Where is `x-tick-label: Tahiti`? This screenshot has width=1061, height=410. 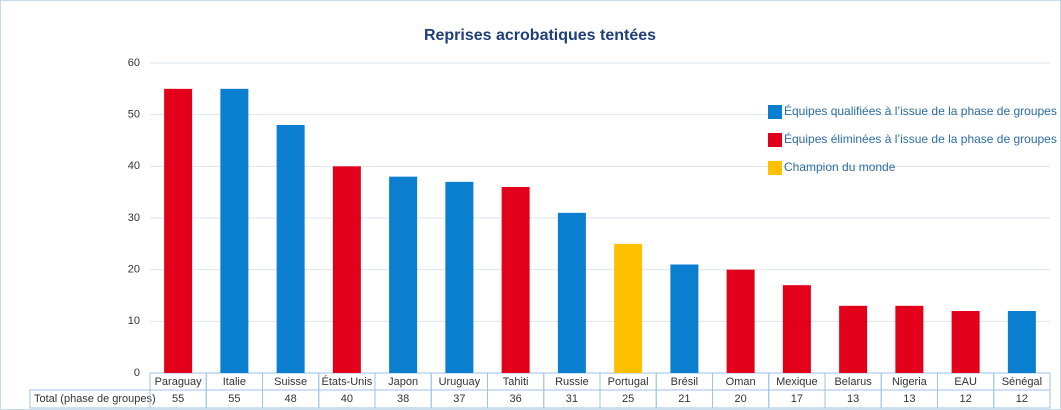 x-tick-label: Tahiti is located at coordinates (516, 382).